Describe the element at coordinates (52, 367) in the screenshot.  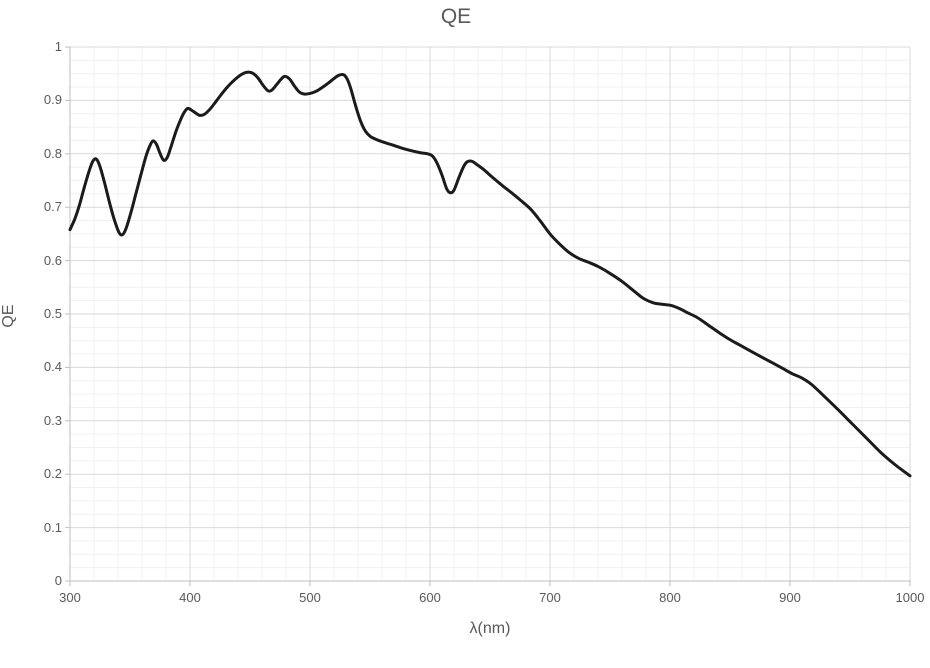
I see `y-tick-label: 0.4` at that location.